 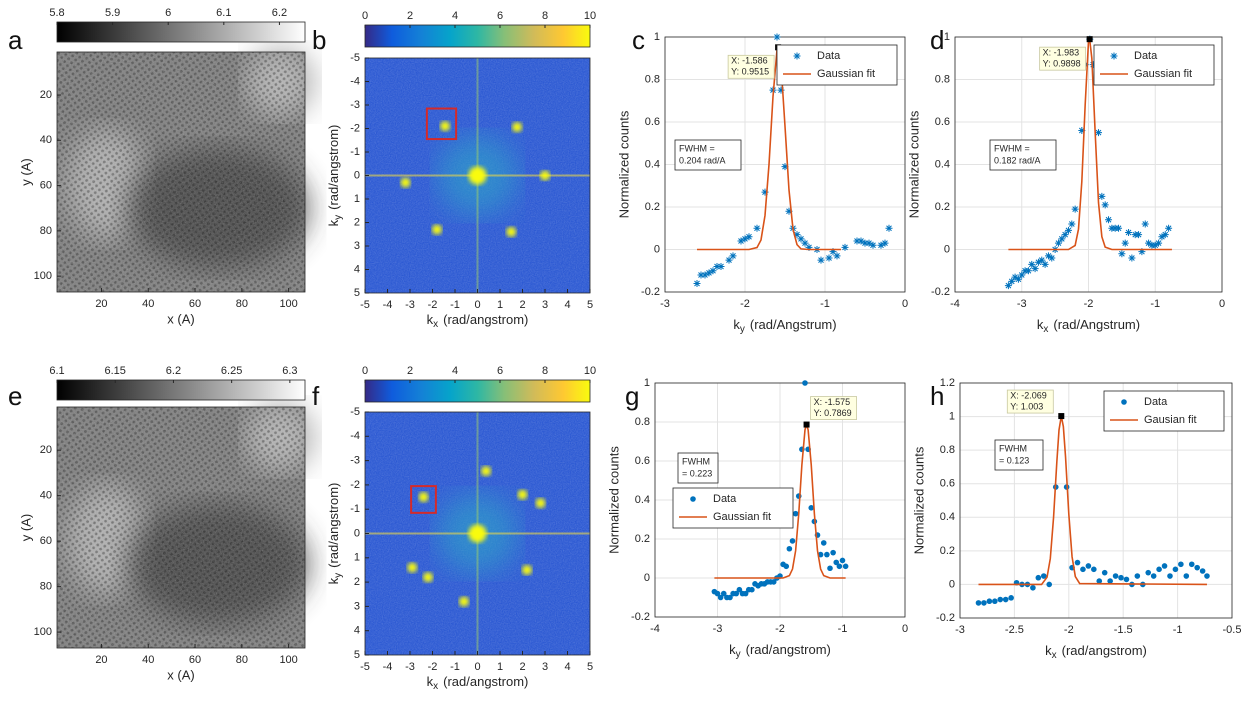 I want to click on axis-symbol: k, so click(x=1040, y=324).